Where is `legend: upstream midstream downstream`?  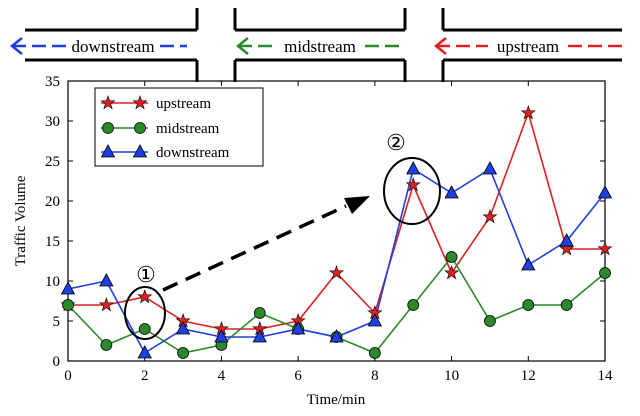 legend: upstream midstream downstream is located at coordinates (179, 127).